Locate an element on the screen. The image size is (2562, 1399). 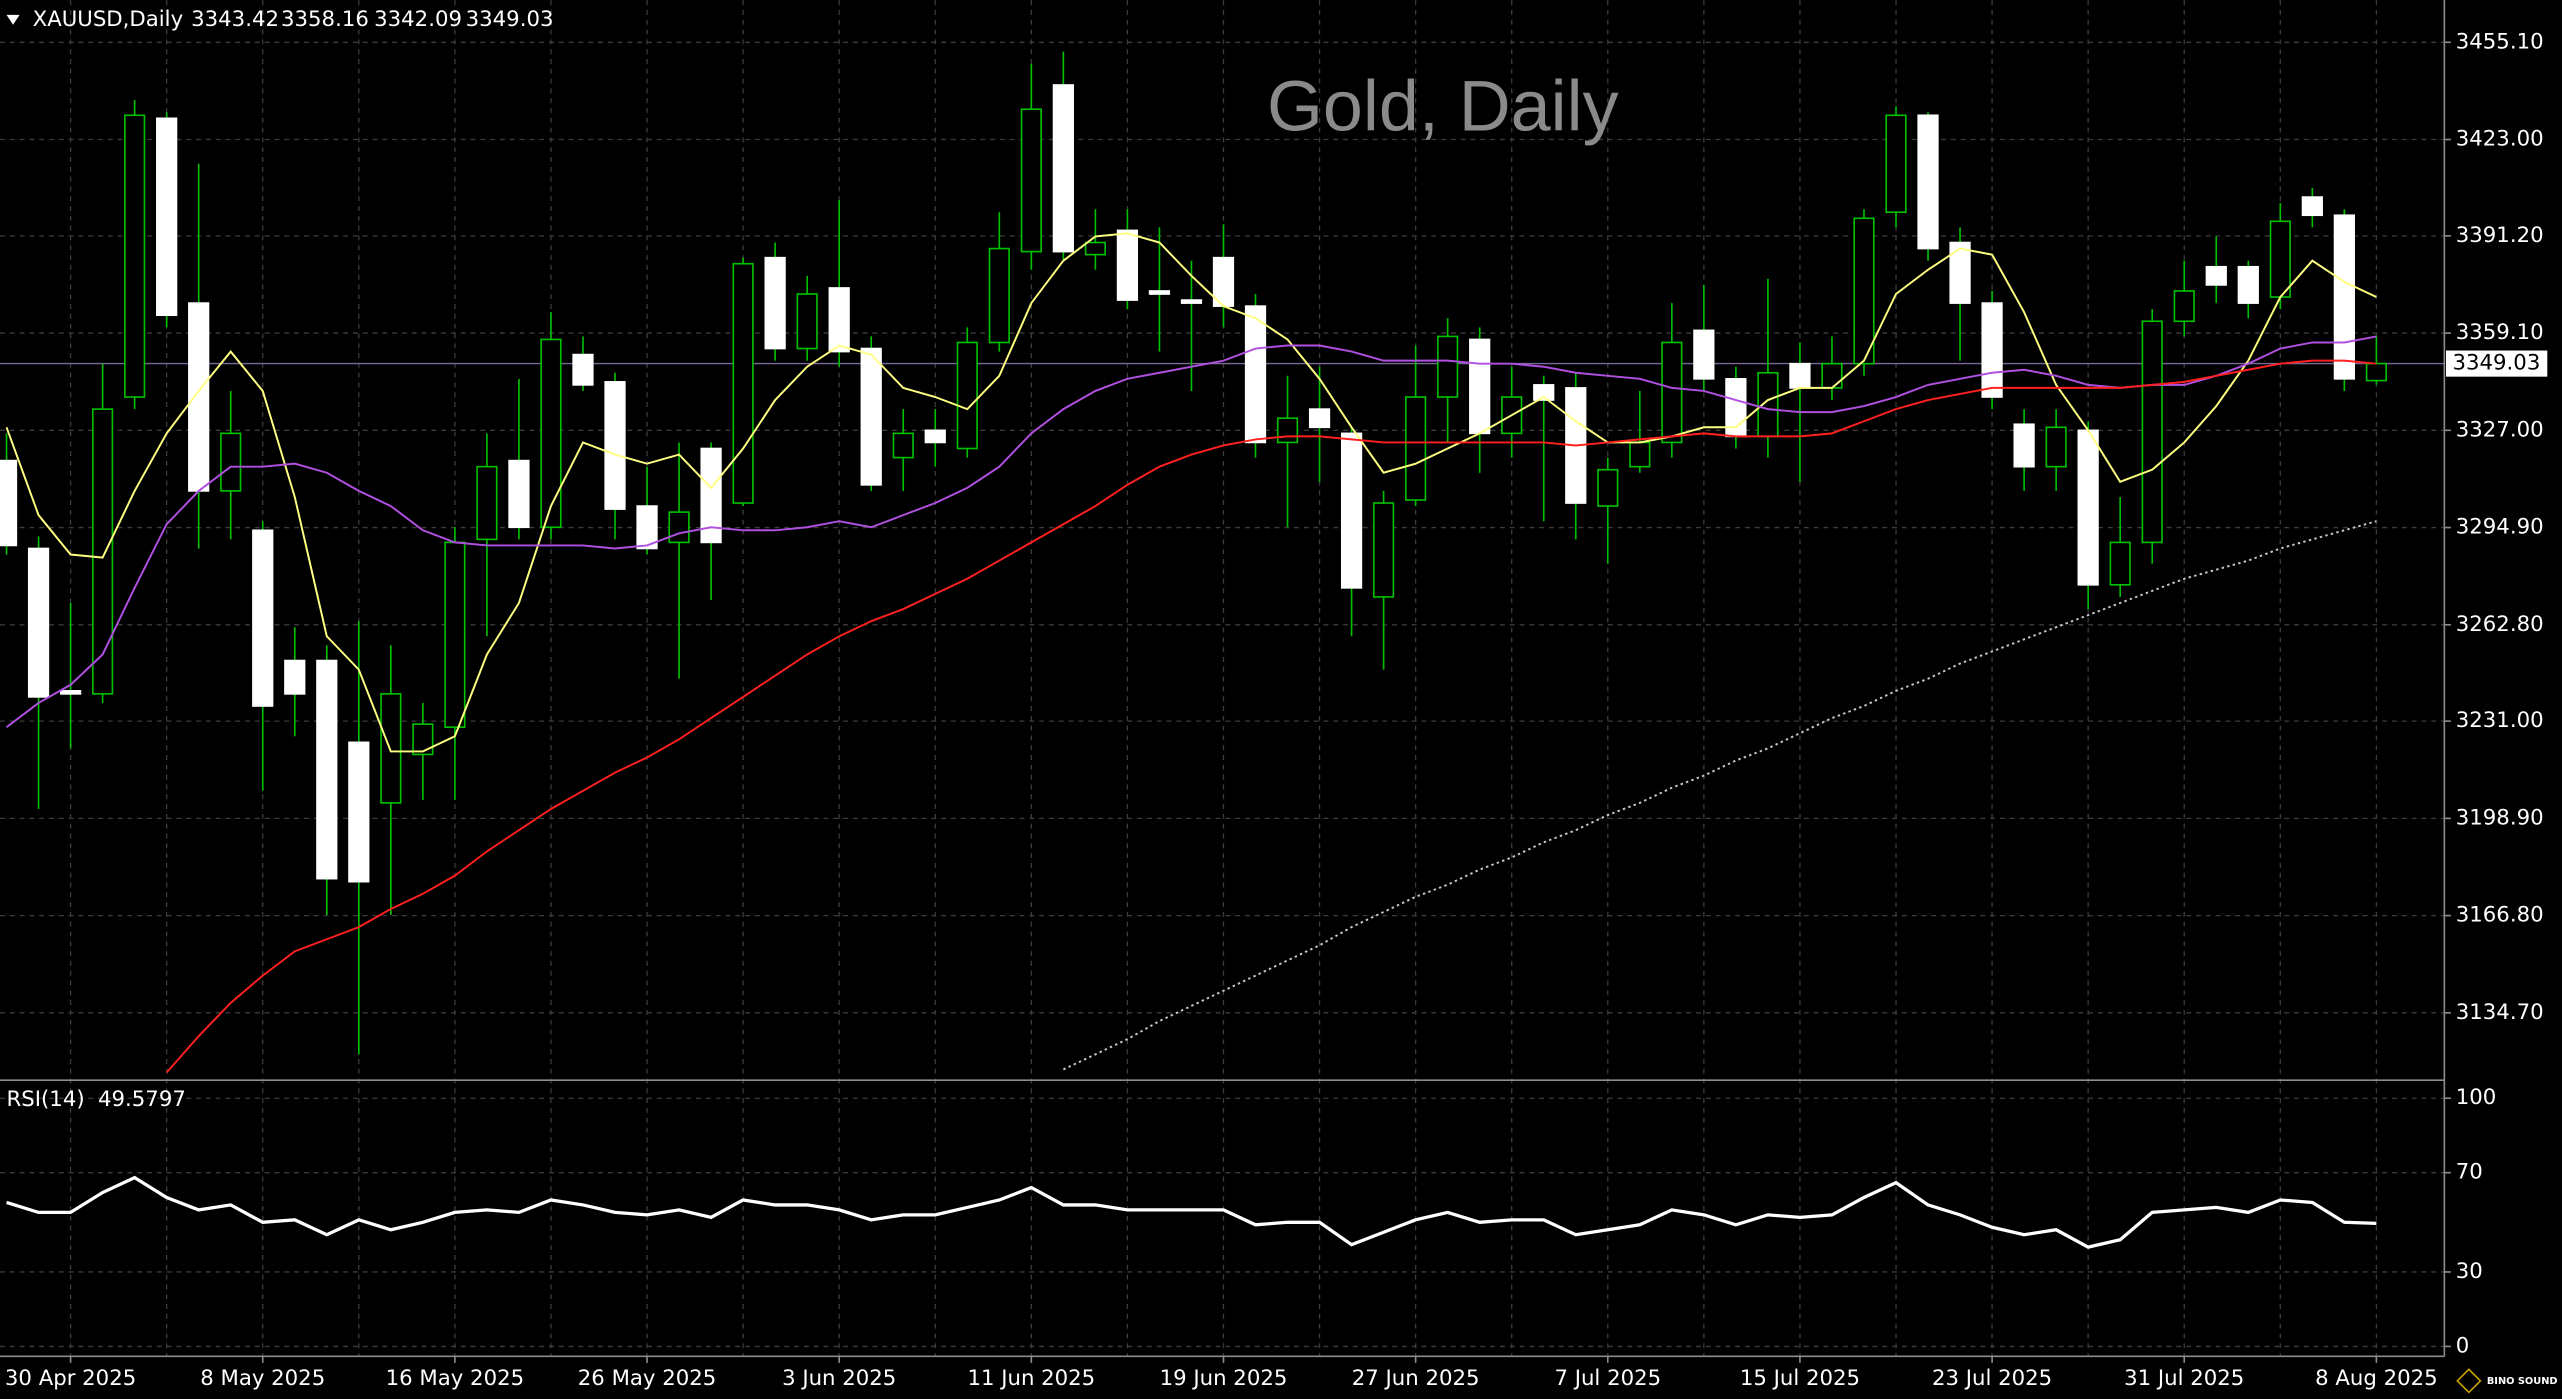
rsi-line is located at coordinates (1191, 1212).